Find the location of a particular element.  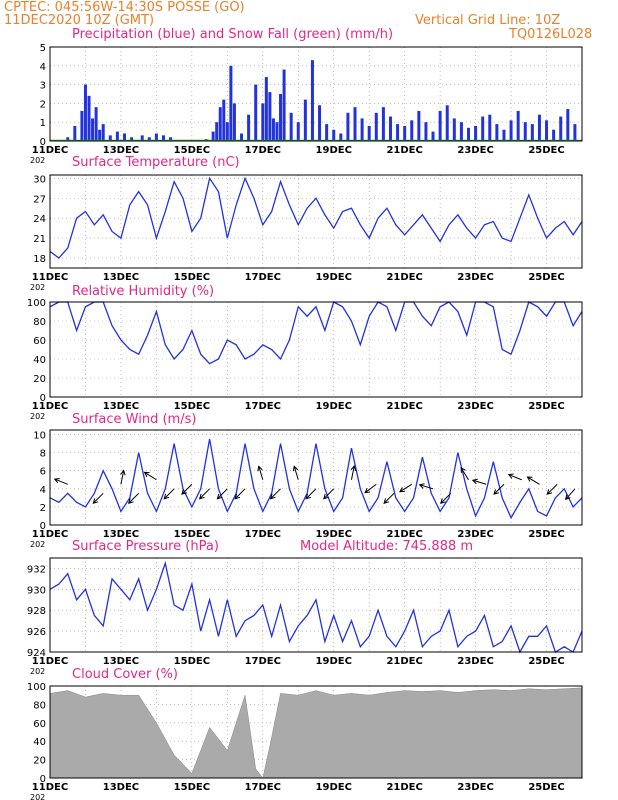

altitude-title: Model Altitude: 745.888 m is located at coordinates (387, 546).